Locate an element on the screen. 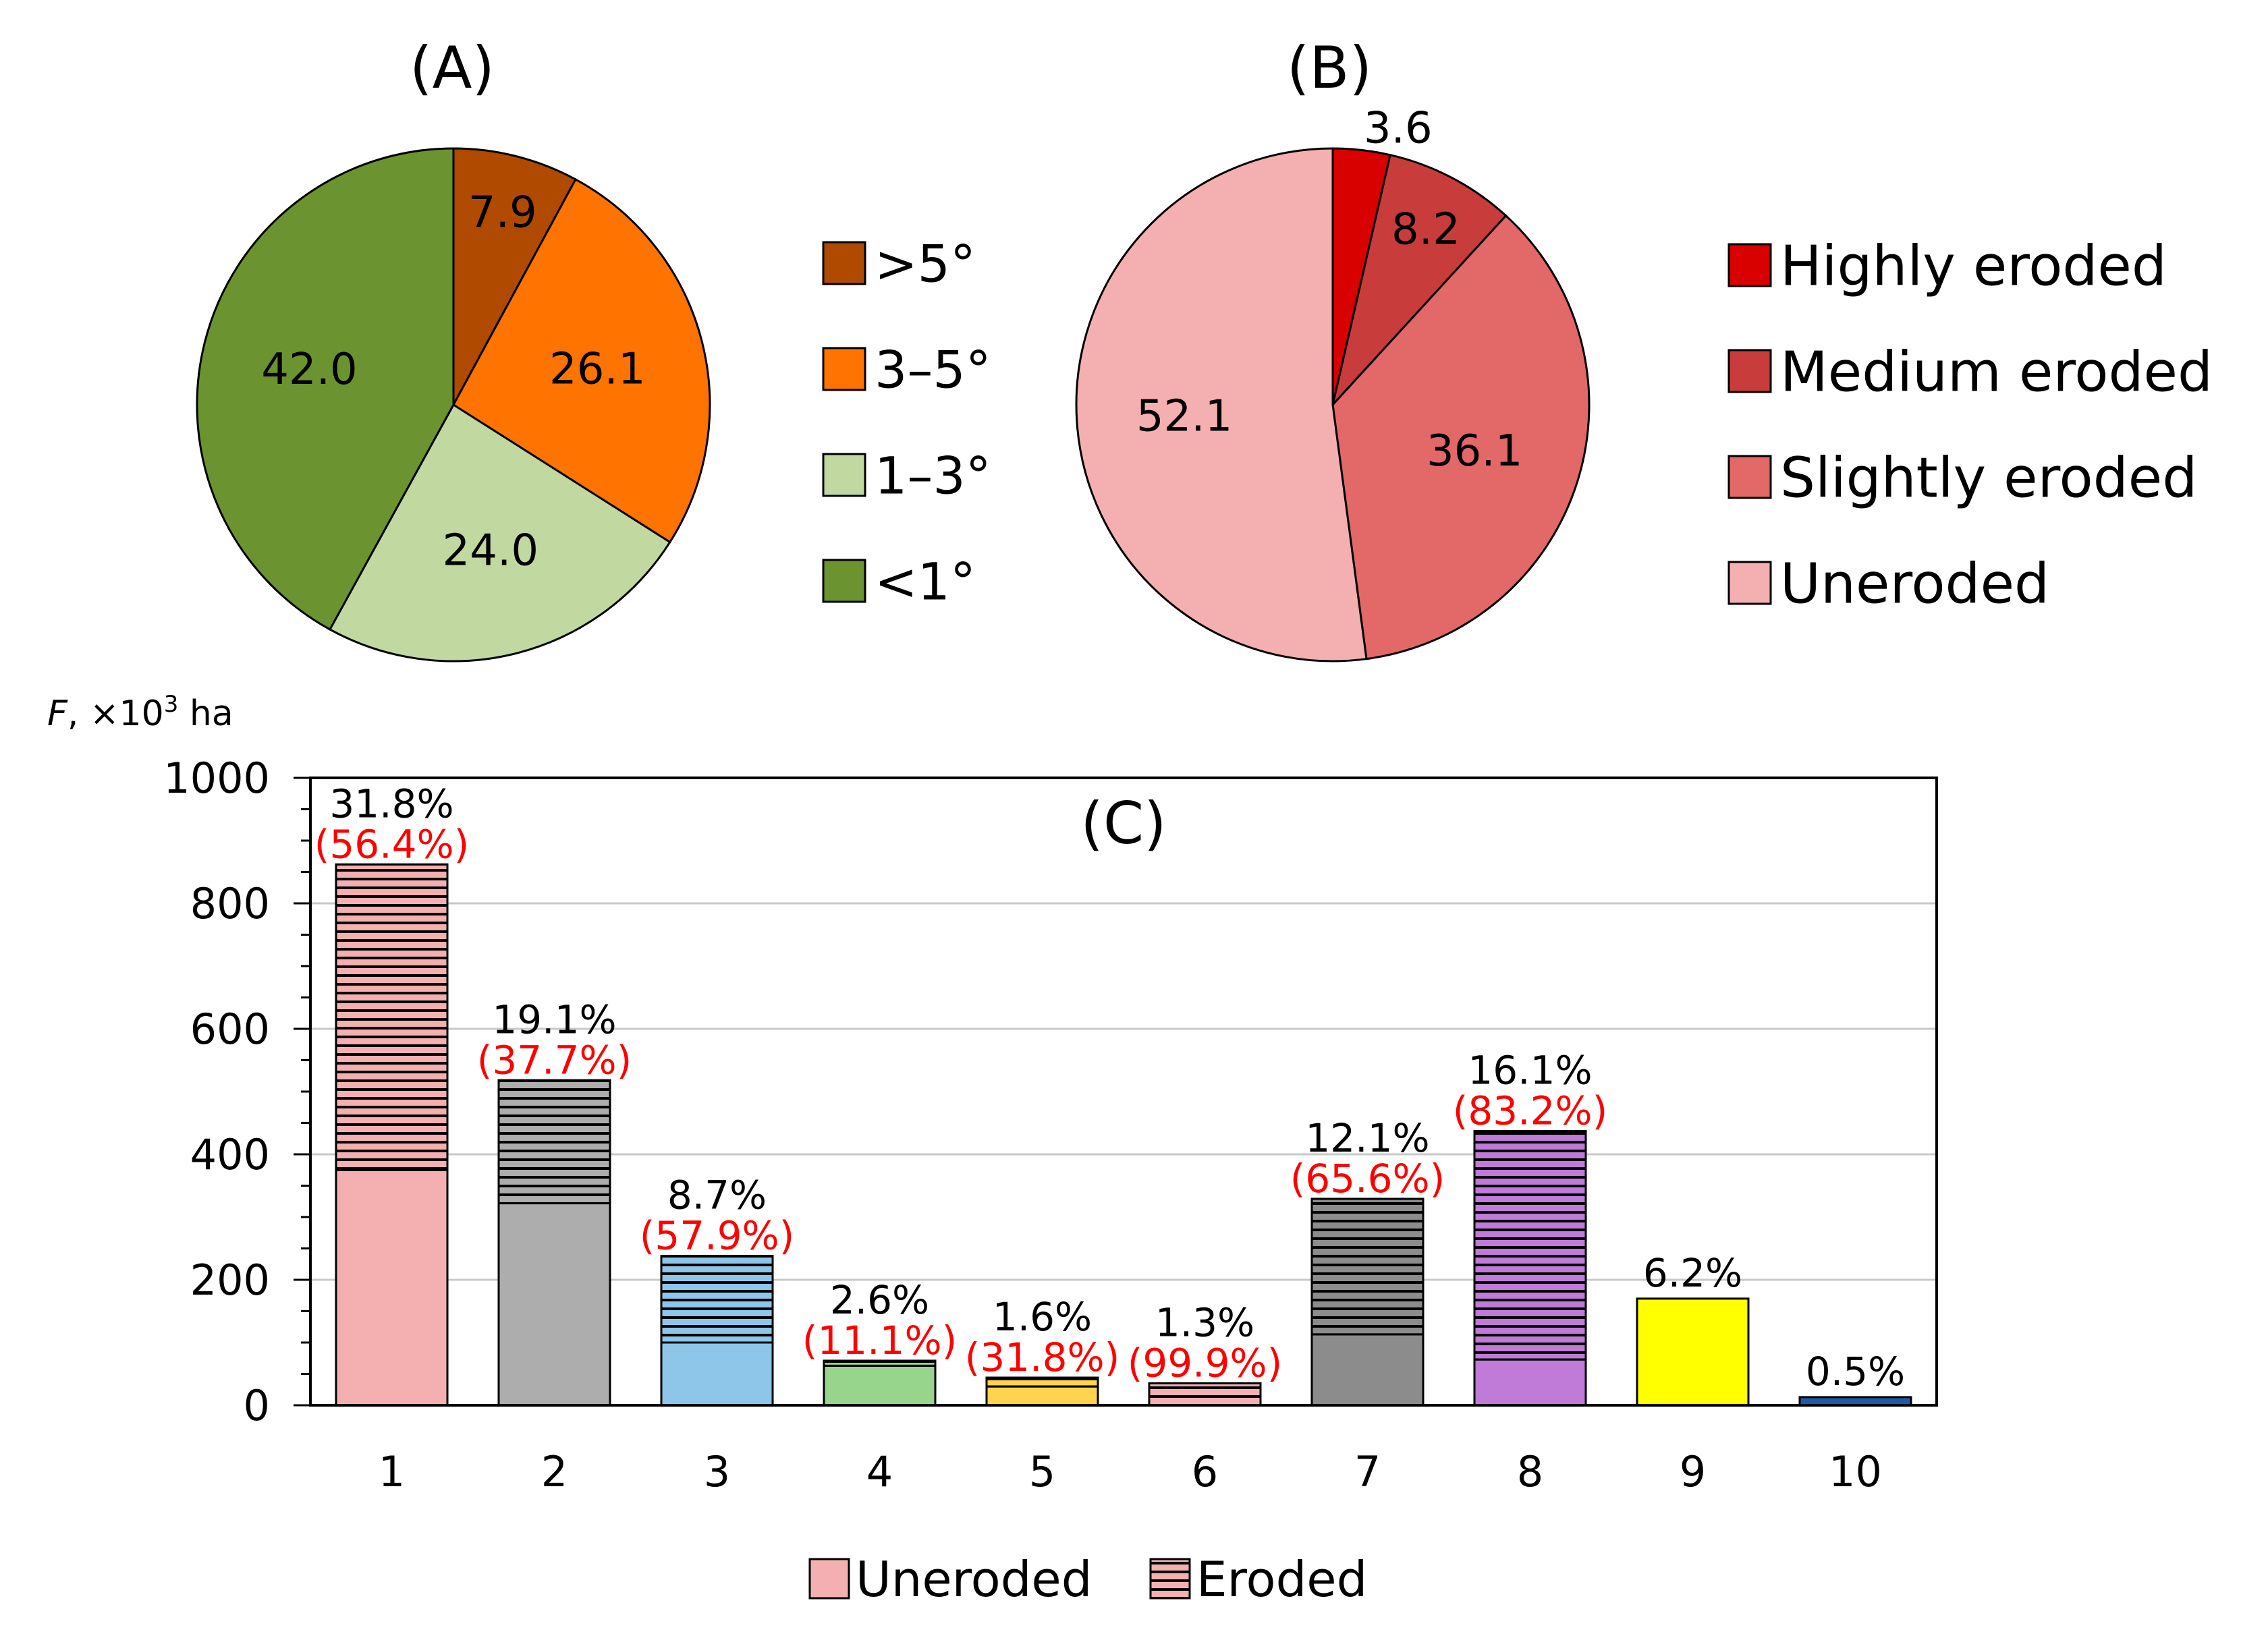 The width and height of the screenshot is (2268, 1636). x-tick-label: 8 is located at coordinates (1530, 1471).